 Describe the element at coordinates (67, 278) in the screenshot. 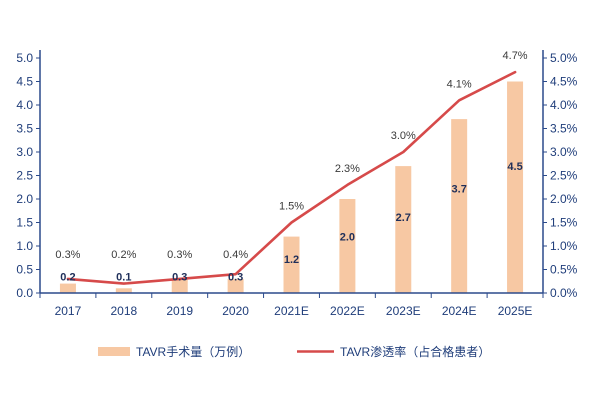

I see `bar-value-label: 0.2` at that location.